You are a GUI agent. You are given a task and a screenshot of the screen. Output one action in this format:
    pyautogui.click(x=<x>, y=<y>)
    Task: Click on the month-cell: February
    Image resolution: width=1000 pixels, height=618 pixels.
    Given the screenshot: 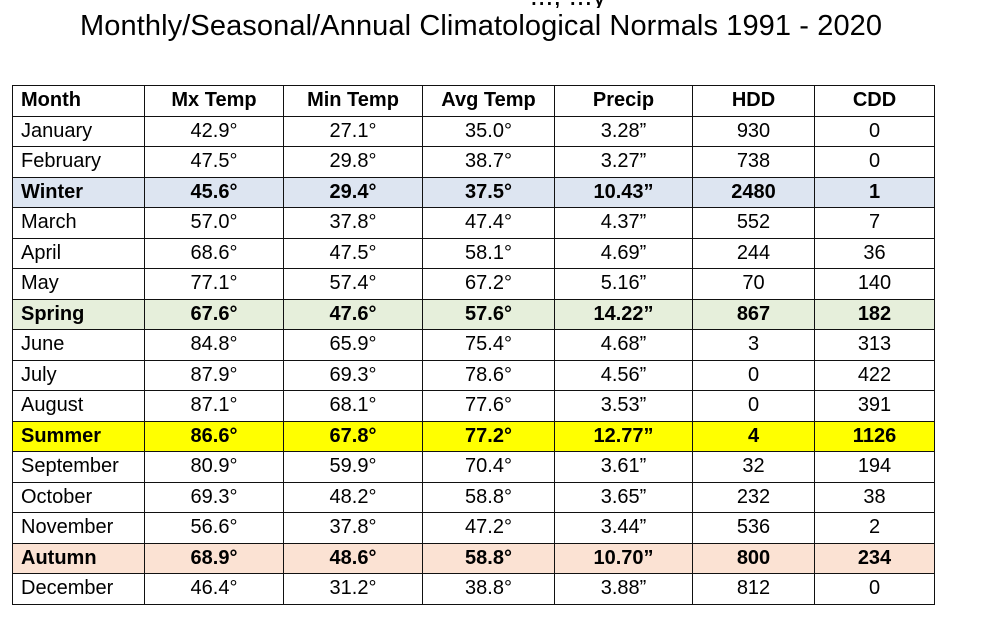 What is the action you would take?
    pyautogui.click(x=78, y=162)
    